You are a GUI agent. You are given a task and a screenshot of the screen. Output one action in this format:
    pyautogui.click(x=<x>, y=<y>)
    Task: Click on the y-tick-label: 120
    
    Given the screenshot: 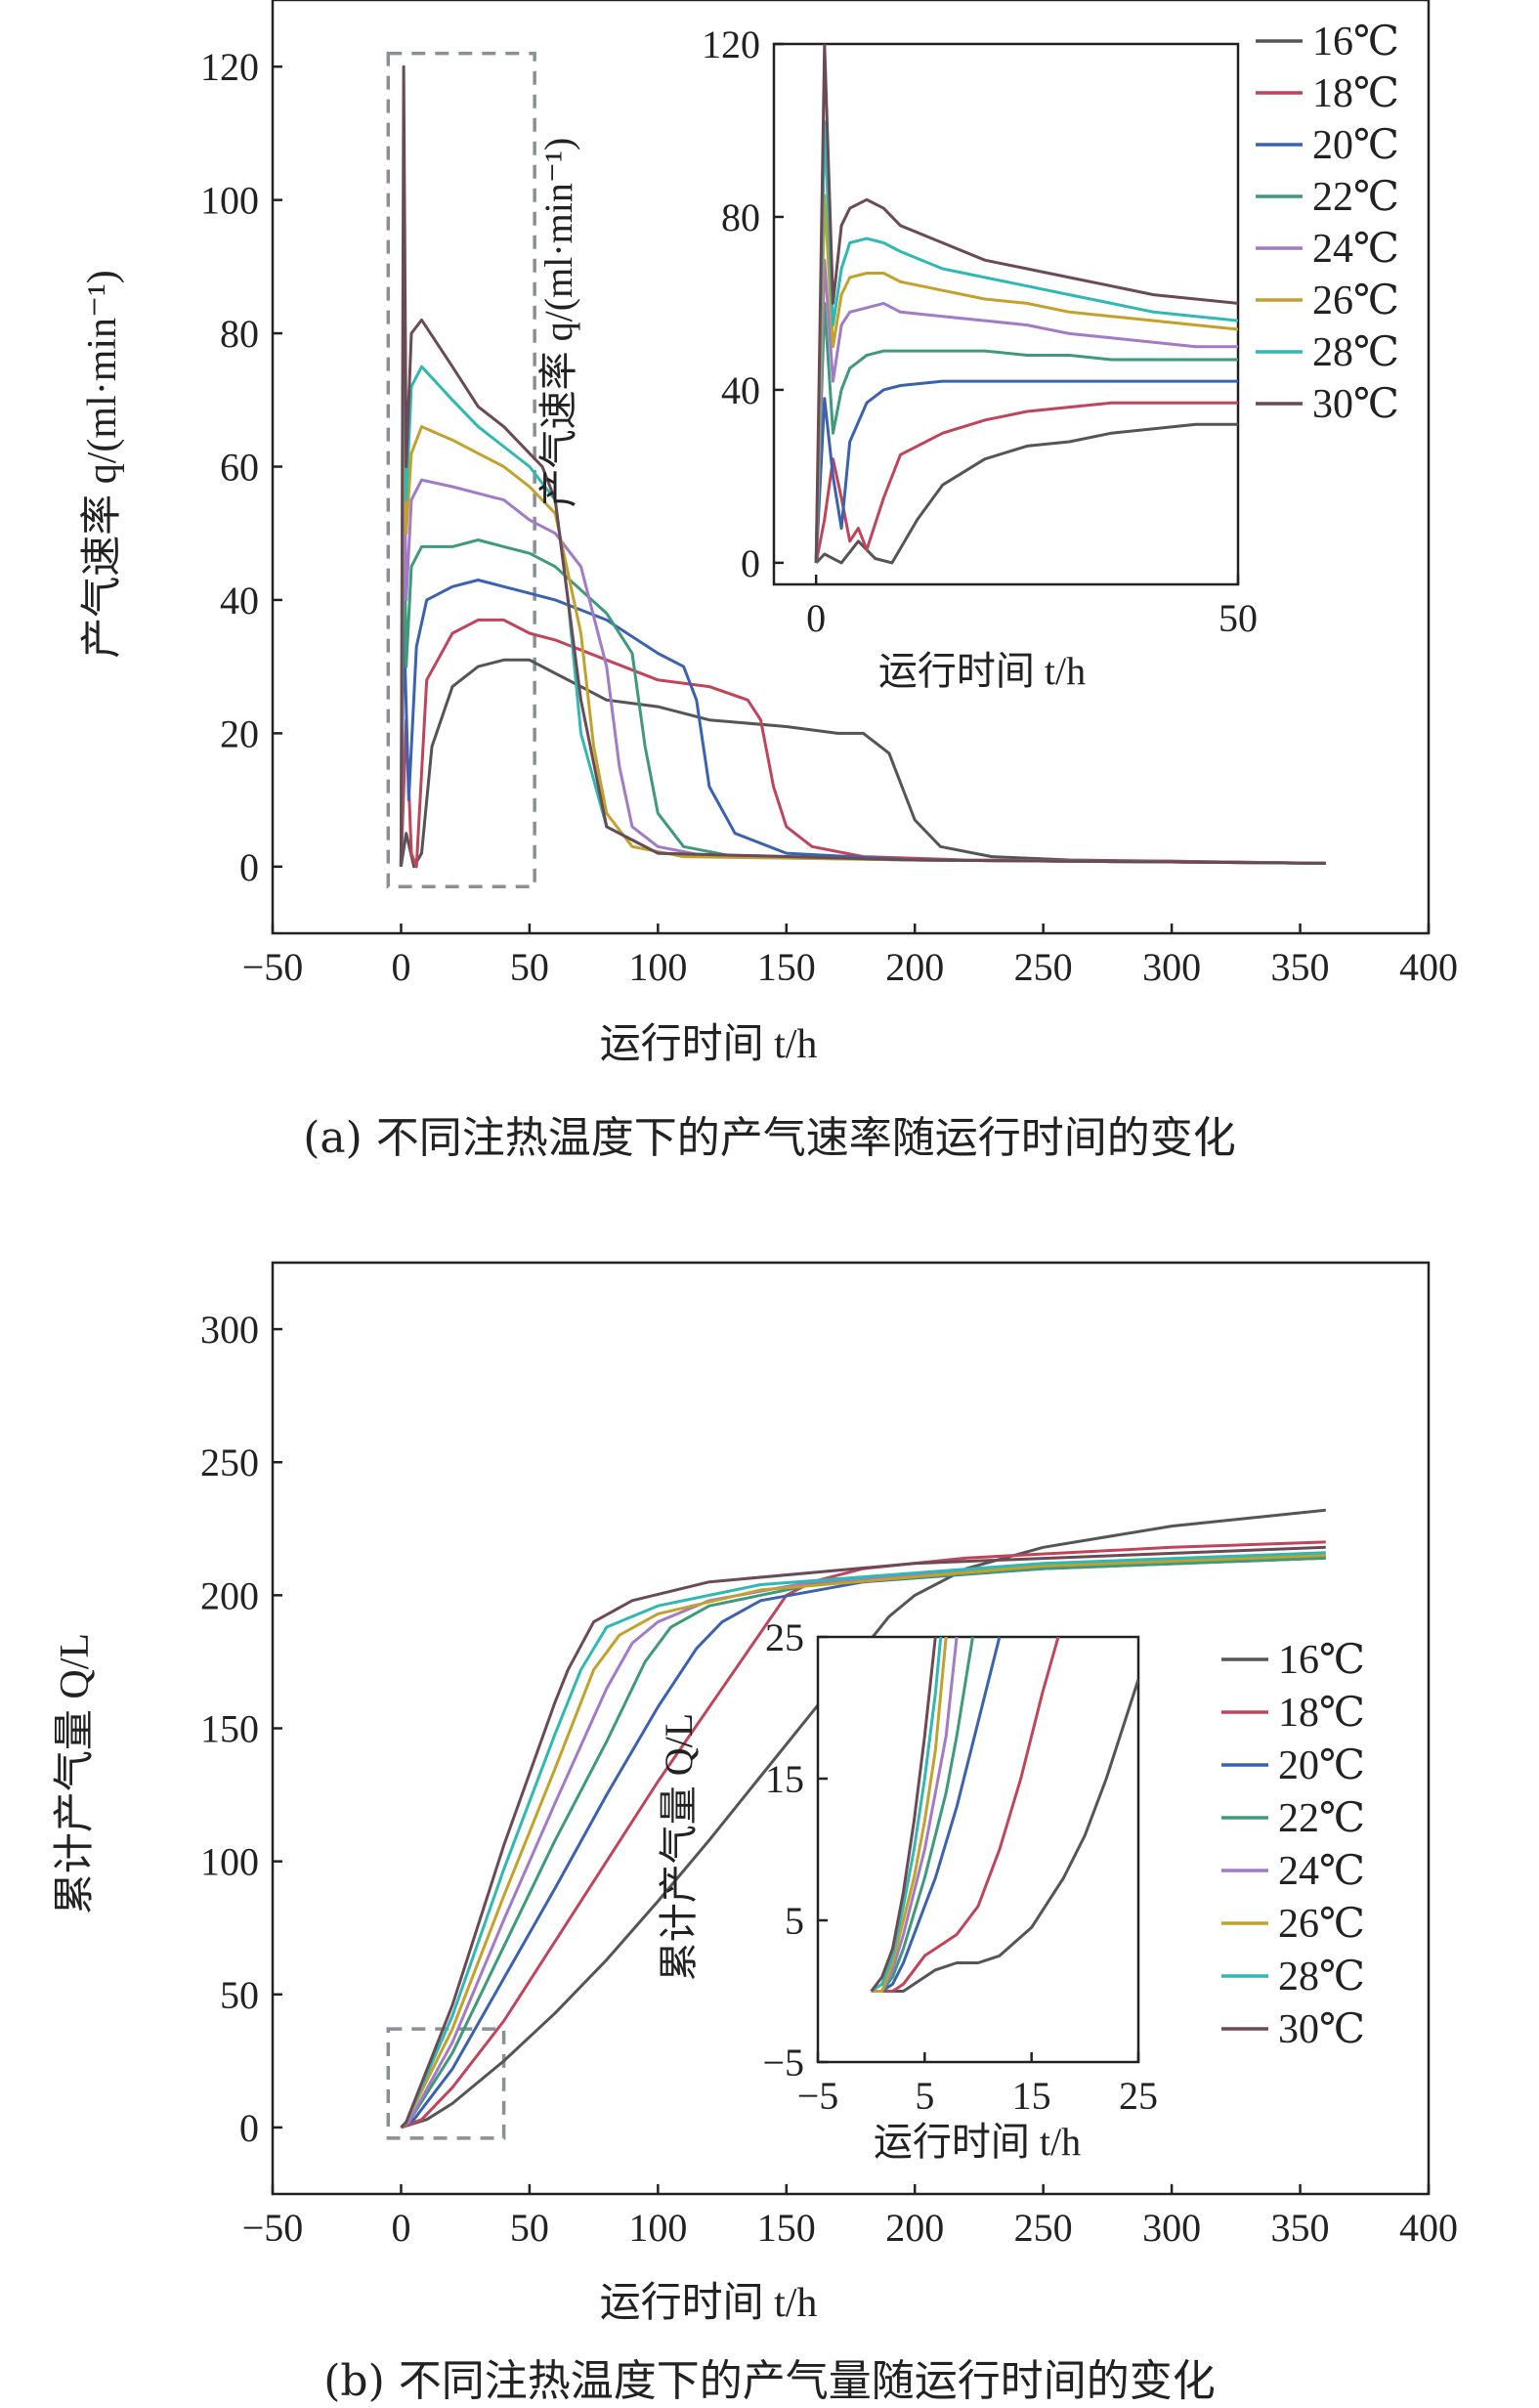 What is the action you would take?
    pyautogui.click(x=731, y=44)
    